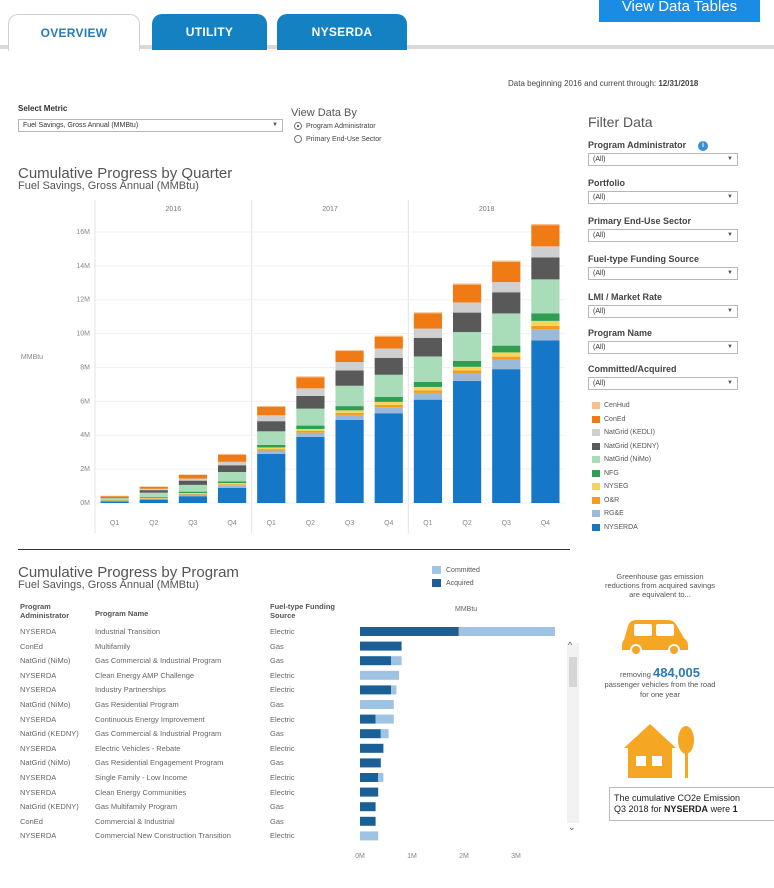  What do you see at coordinates (615, 527) in the screenshot?
I see `legend-item: NYSERDA` at bounding box center [615, 527].